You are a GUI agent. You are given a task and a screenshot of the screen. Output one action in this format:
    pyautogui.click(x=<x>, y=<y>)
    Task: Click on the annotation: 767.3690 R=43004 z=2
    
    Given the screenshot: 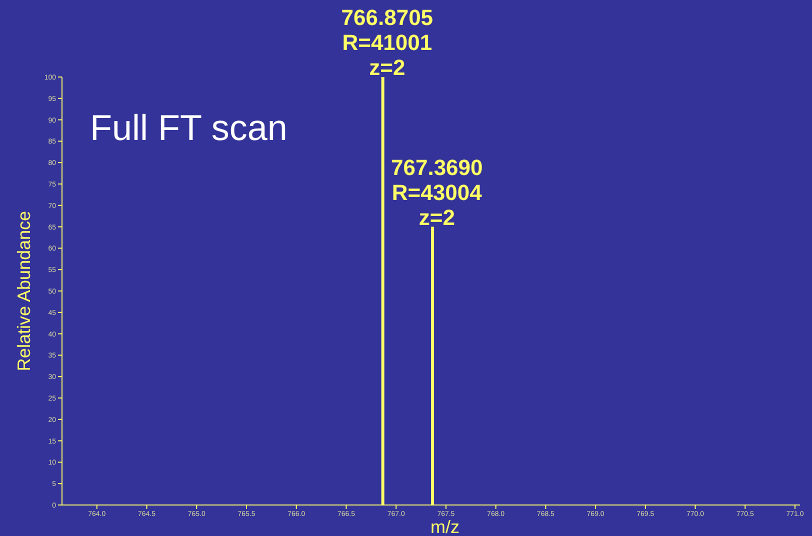 What is the action you would take?
    pyautogui.click(x=437, y=192)
    